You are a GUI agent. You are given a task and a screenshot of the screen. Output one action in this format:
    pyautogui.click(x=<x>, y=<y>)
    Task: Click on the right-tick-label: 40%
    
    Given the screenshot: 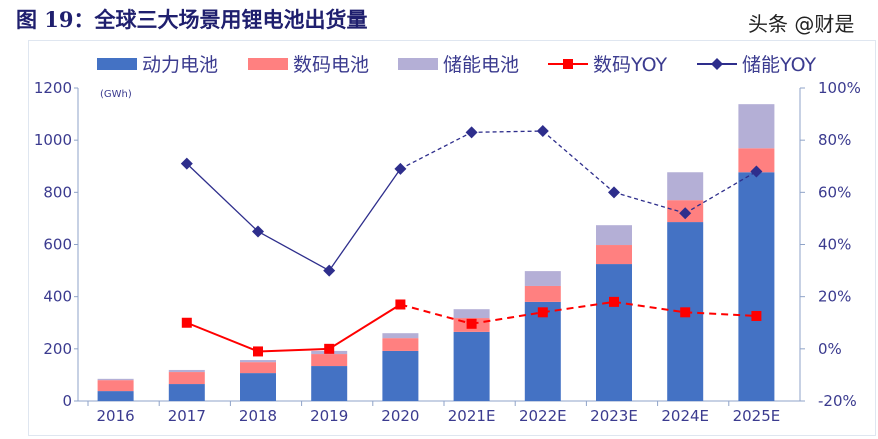 What is the action you would take?
    pyautogui.click(x=834, y=245)
    